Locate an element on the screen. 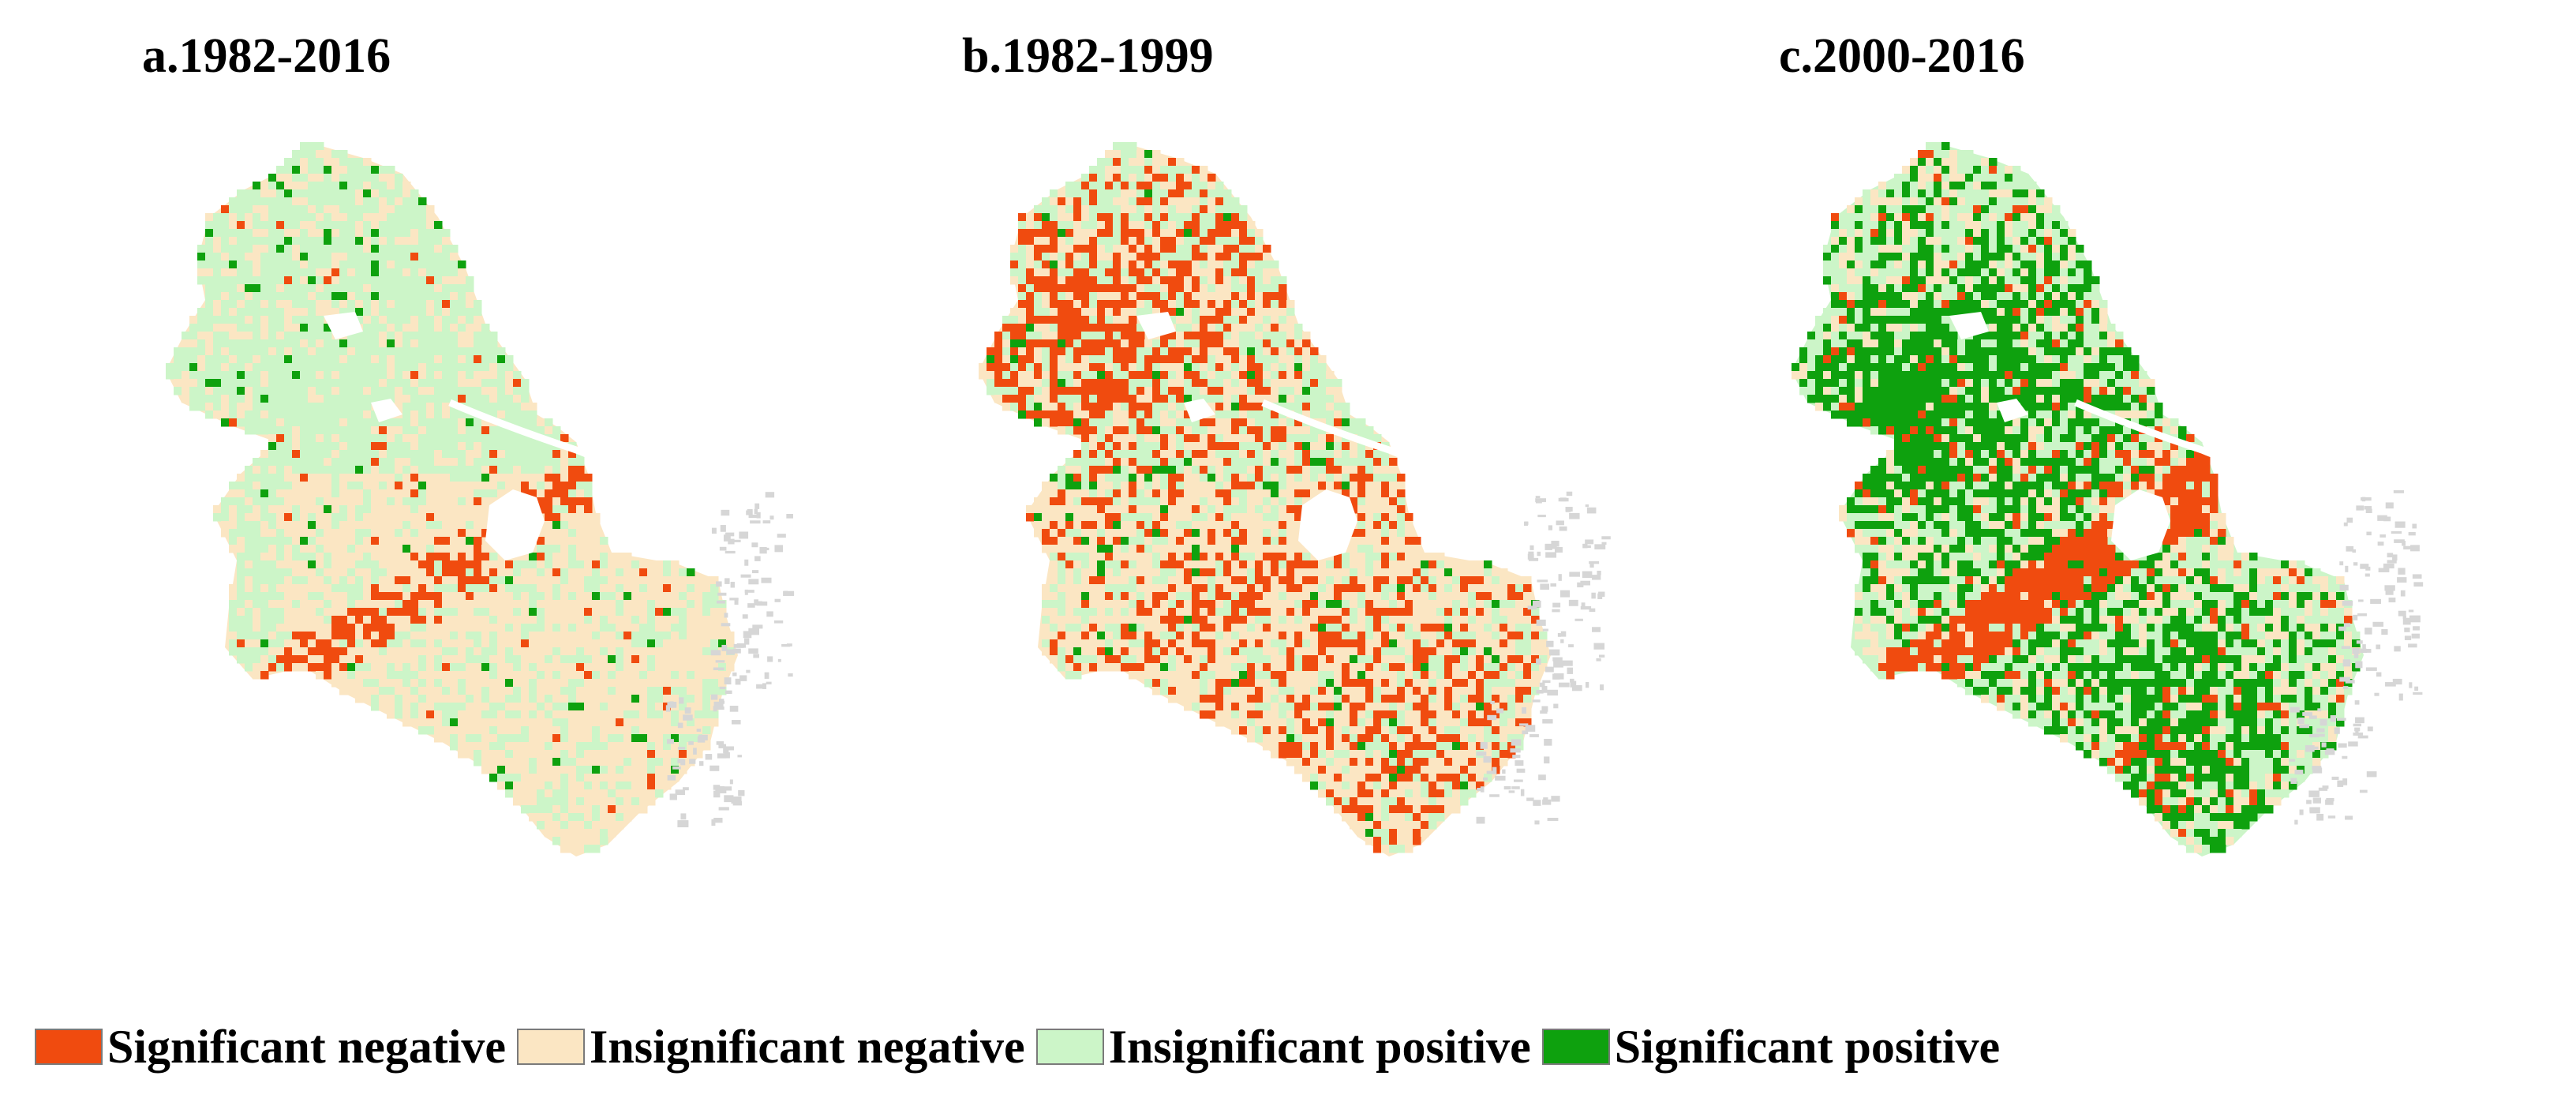 The image size is (2576, 1117). legend-swatch-insignificant-negative is located at coordinates (551, 1047).